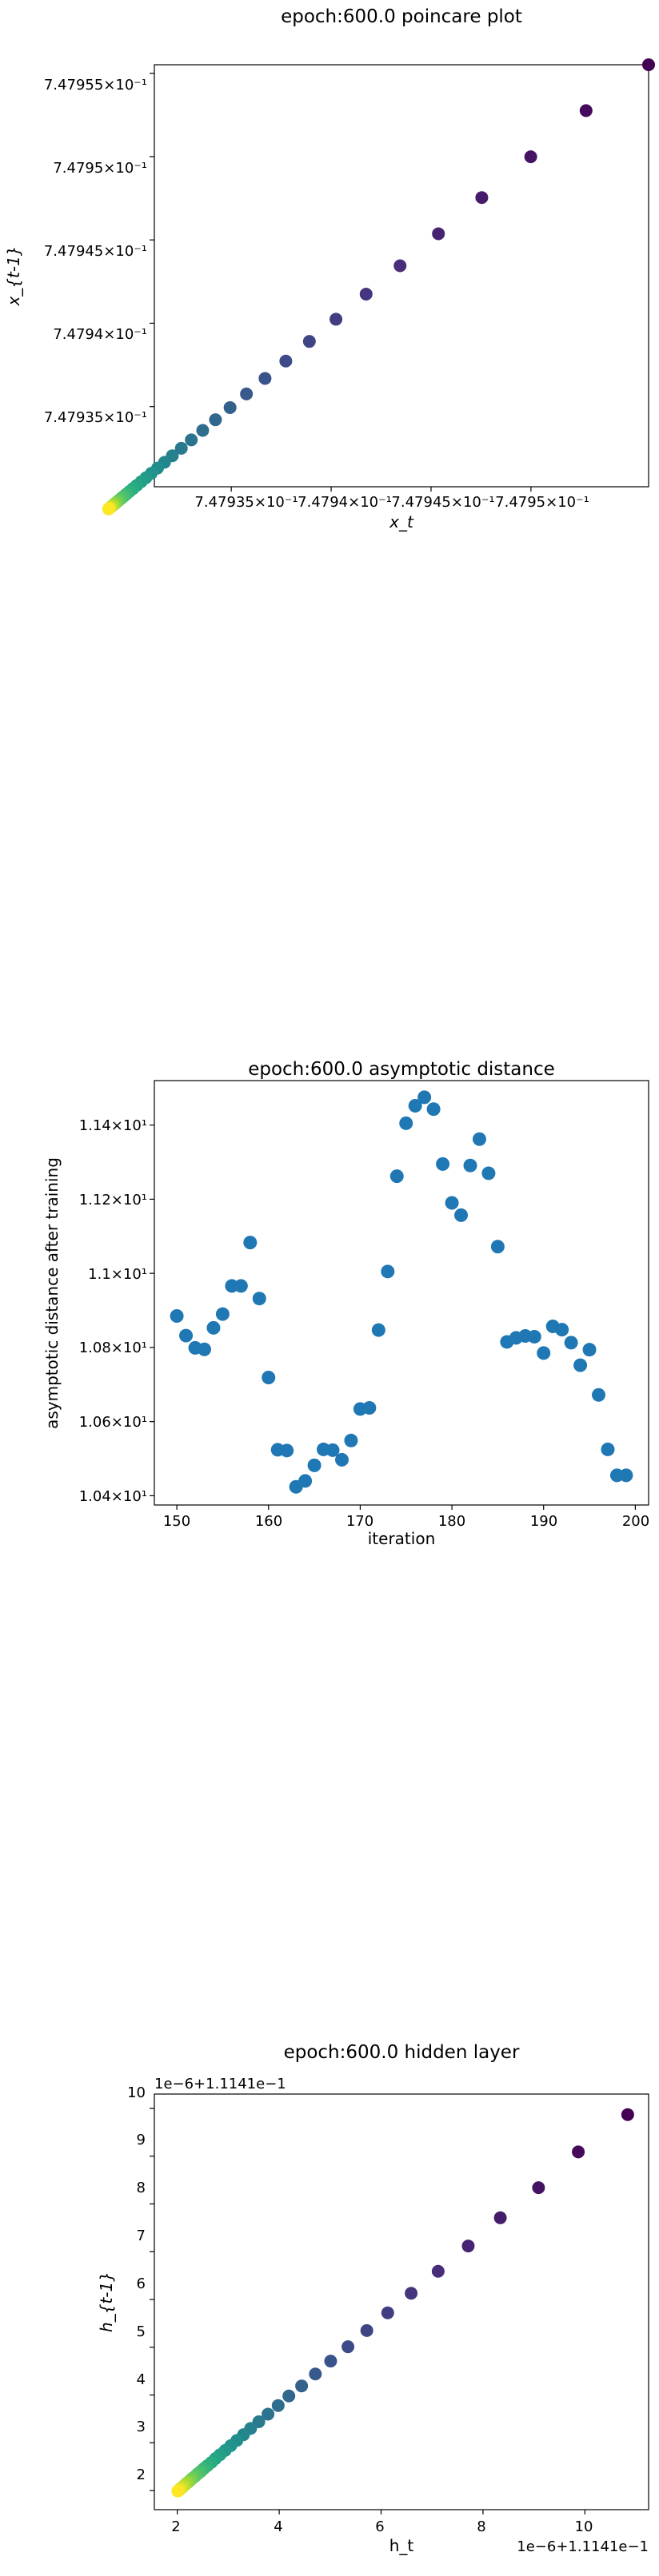 The image size is (659, 2576). Describe the element at coordinates (402, 2052) in the screenshot. I see `chart-title: epoch:600.0 hidden layer` at that location.